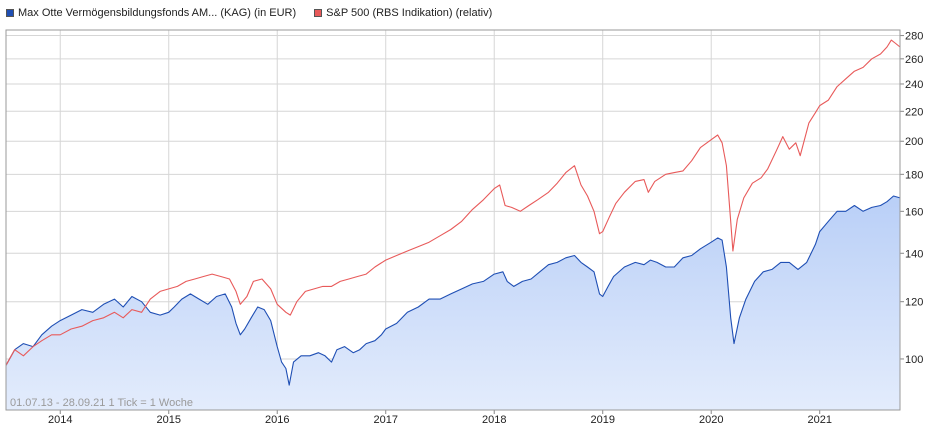 This screenshot has height=428, width=940. What do you see at coordinates (169, 420) in the screenshot?
I see `x-tick-label: 2015` at bounding box center [169, 420].